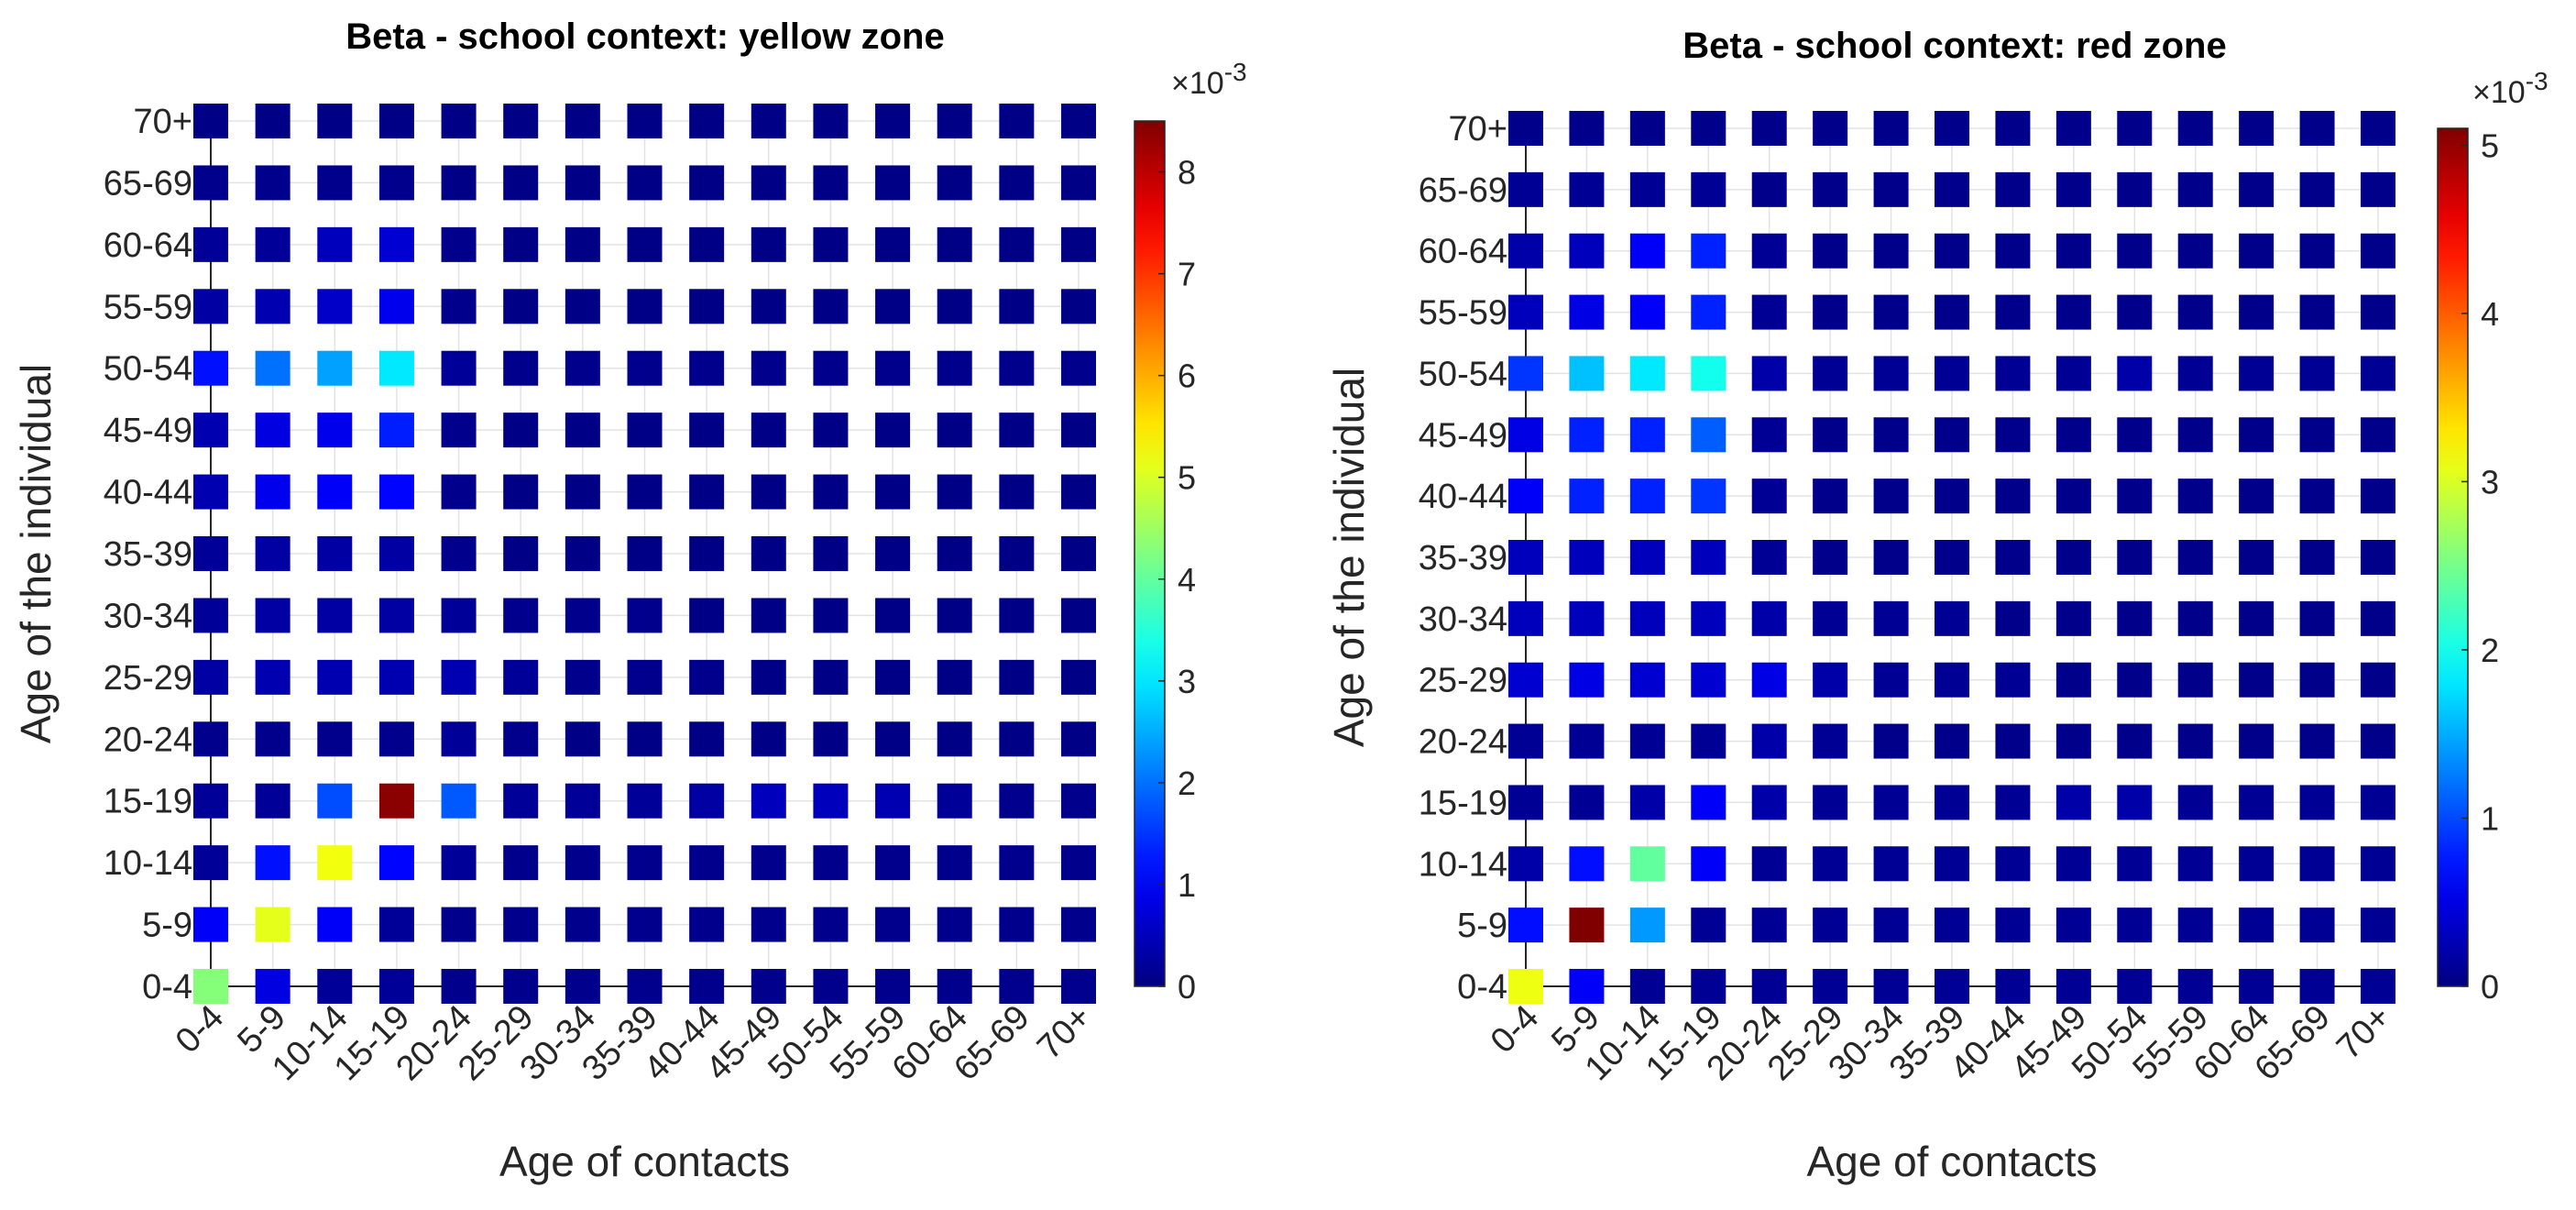 This screenshot has height=1210, width=2576. I want to click on y-tick-label: 25-29, so click(1463, 681).